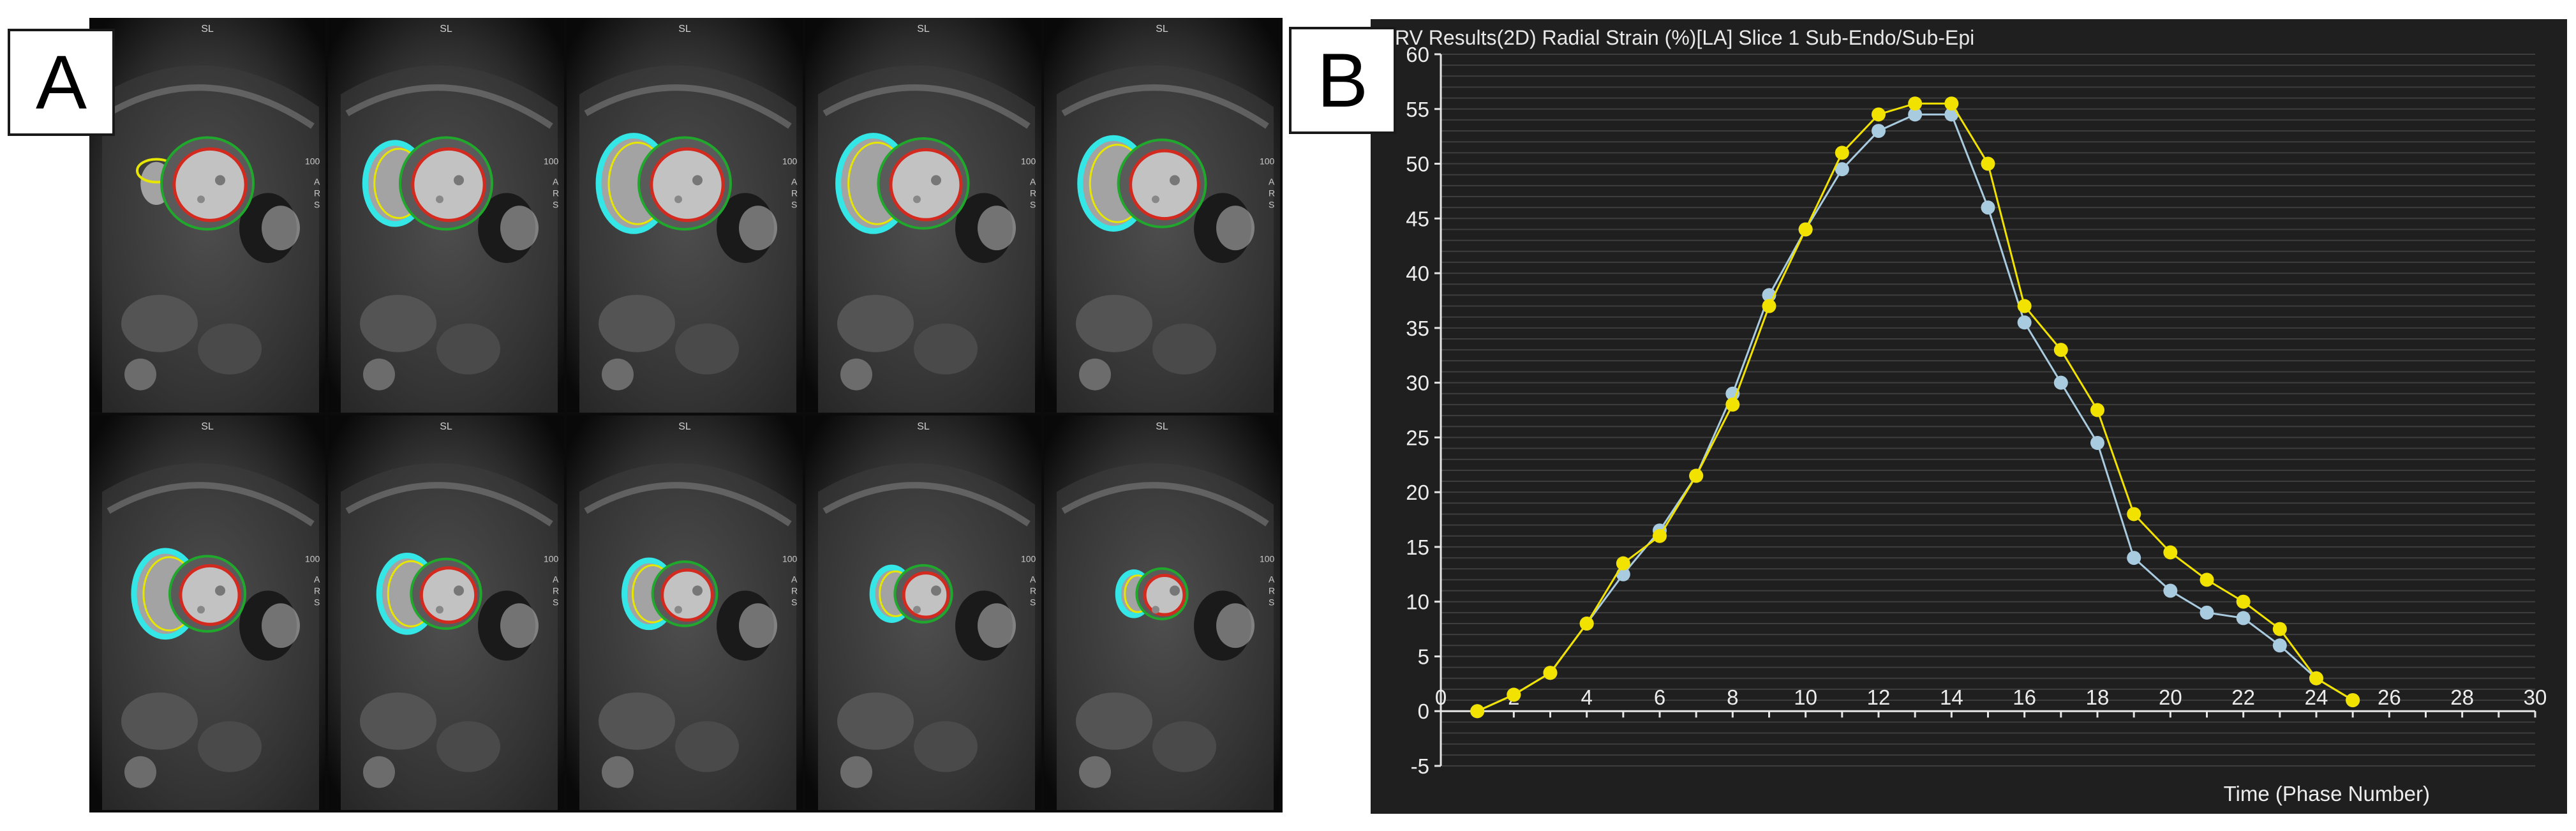 The height and width of the screenshot is (831, 2576). I want to click on y-tick-label: 15, so click(1417, 547).